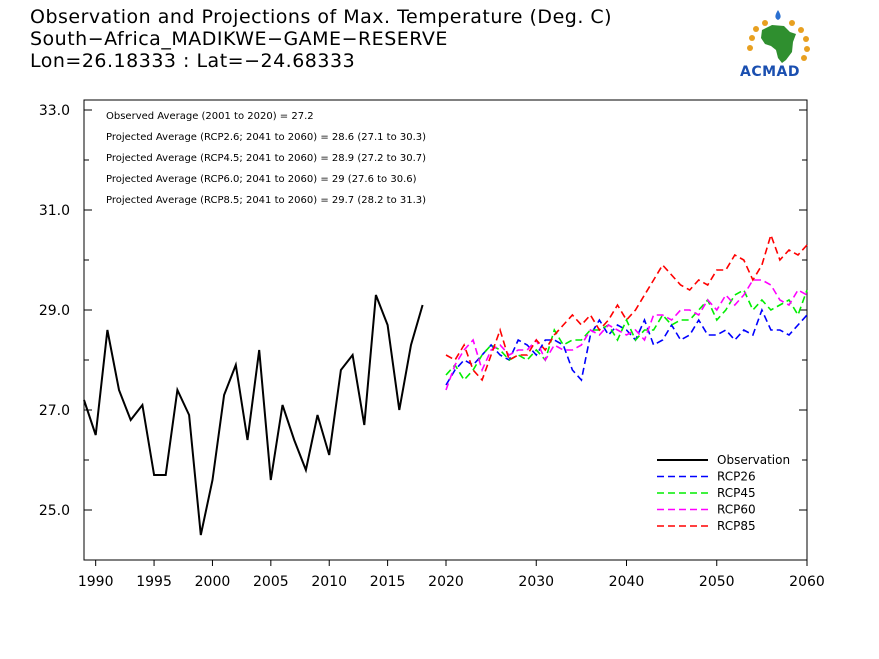  Describe the element at coordinates (536, 582) in the screenshot. I see `x-tick-label: 2030` at that location.